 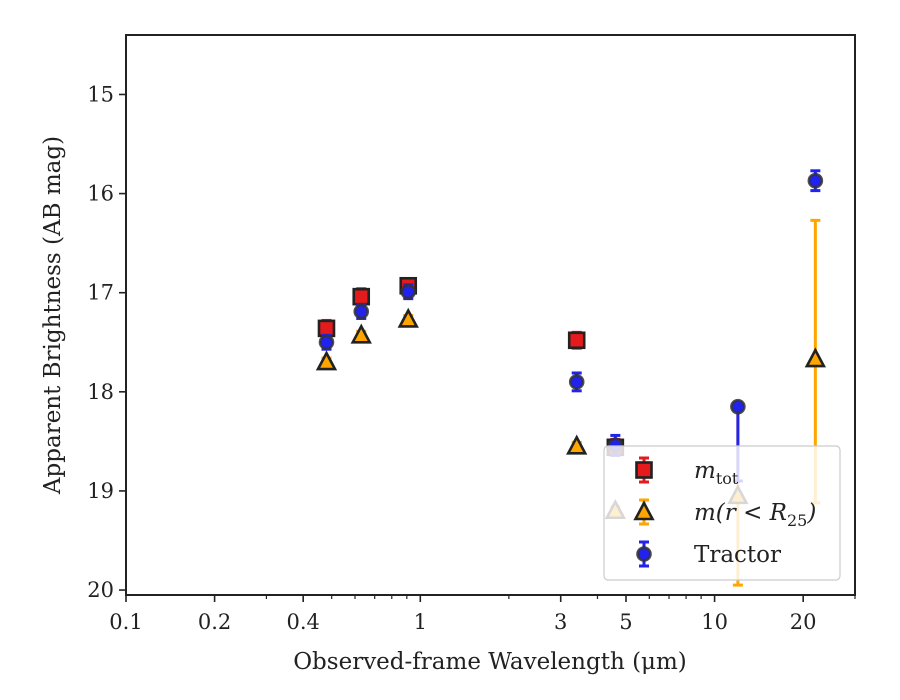 I want to click on legend-label: Tractor, so click(x=737, y=555).